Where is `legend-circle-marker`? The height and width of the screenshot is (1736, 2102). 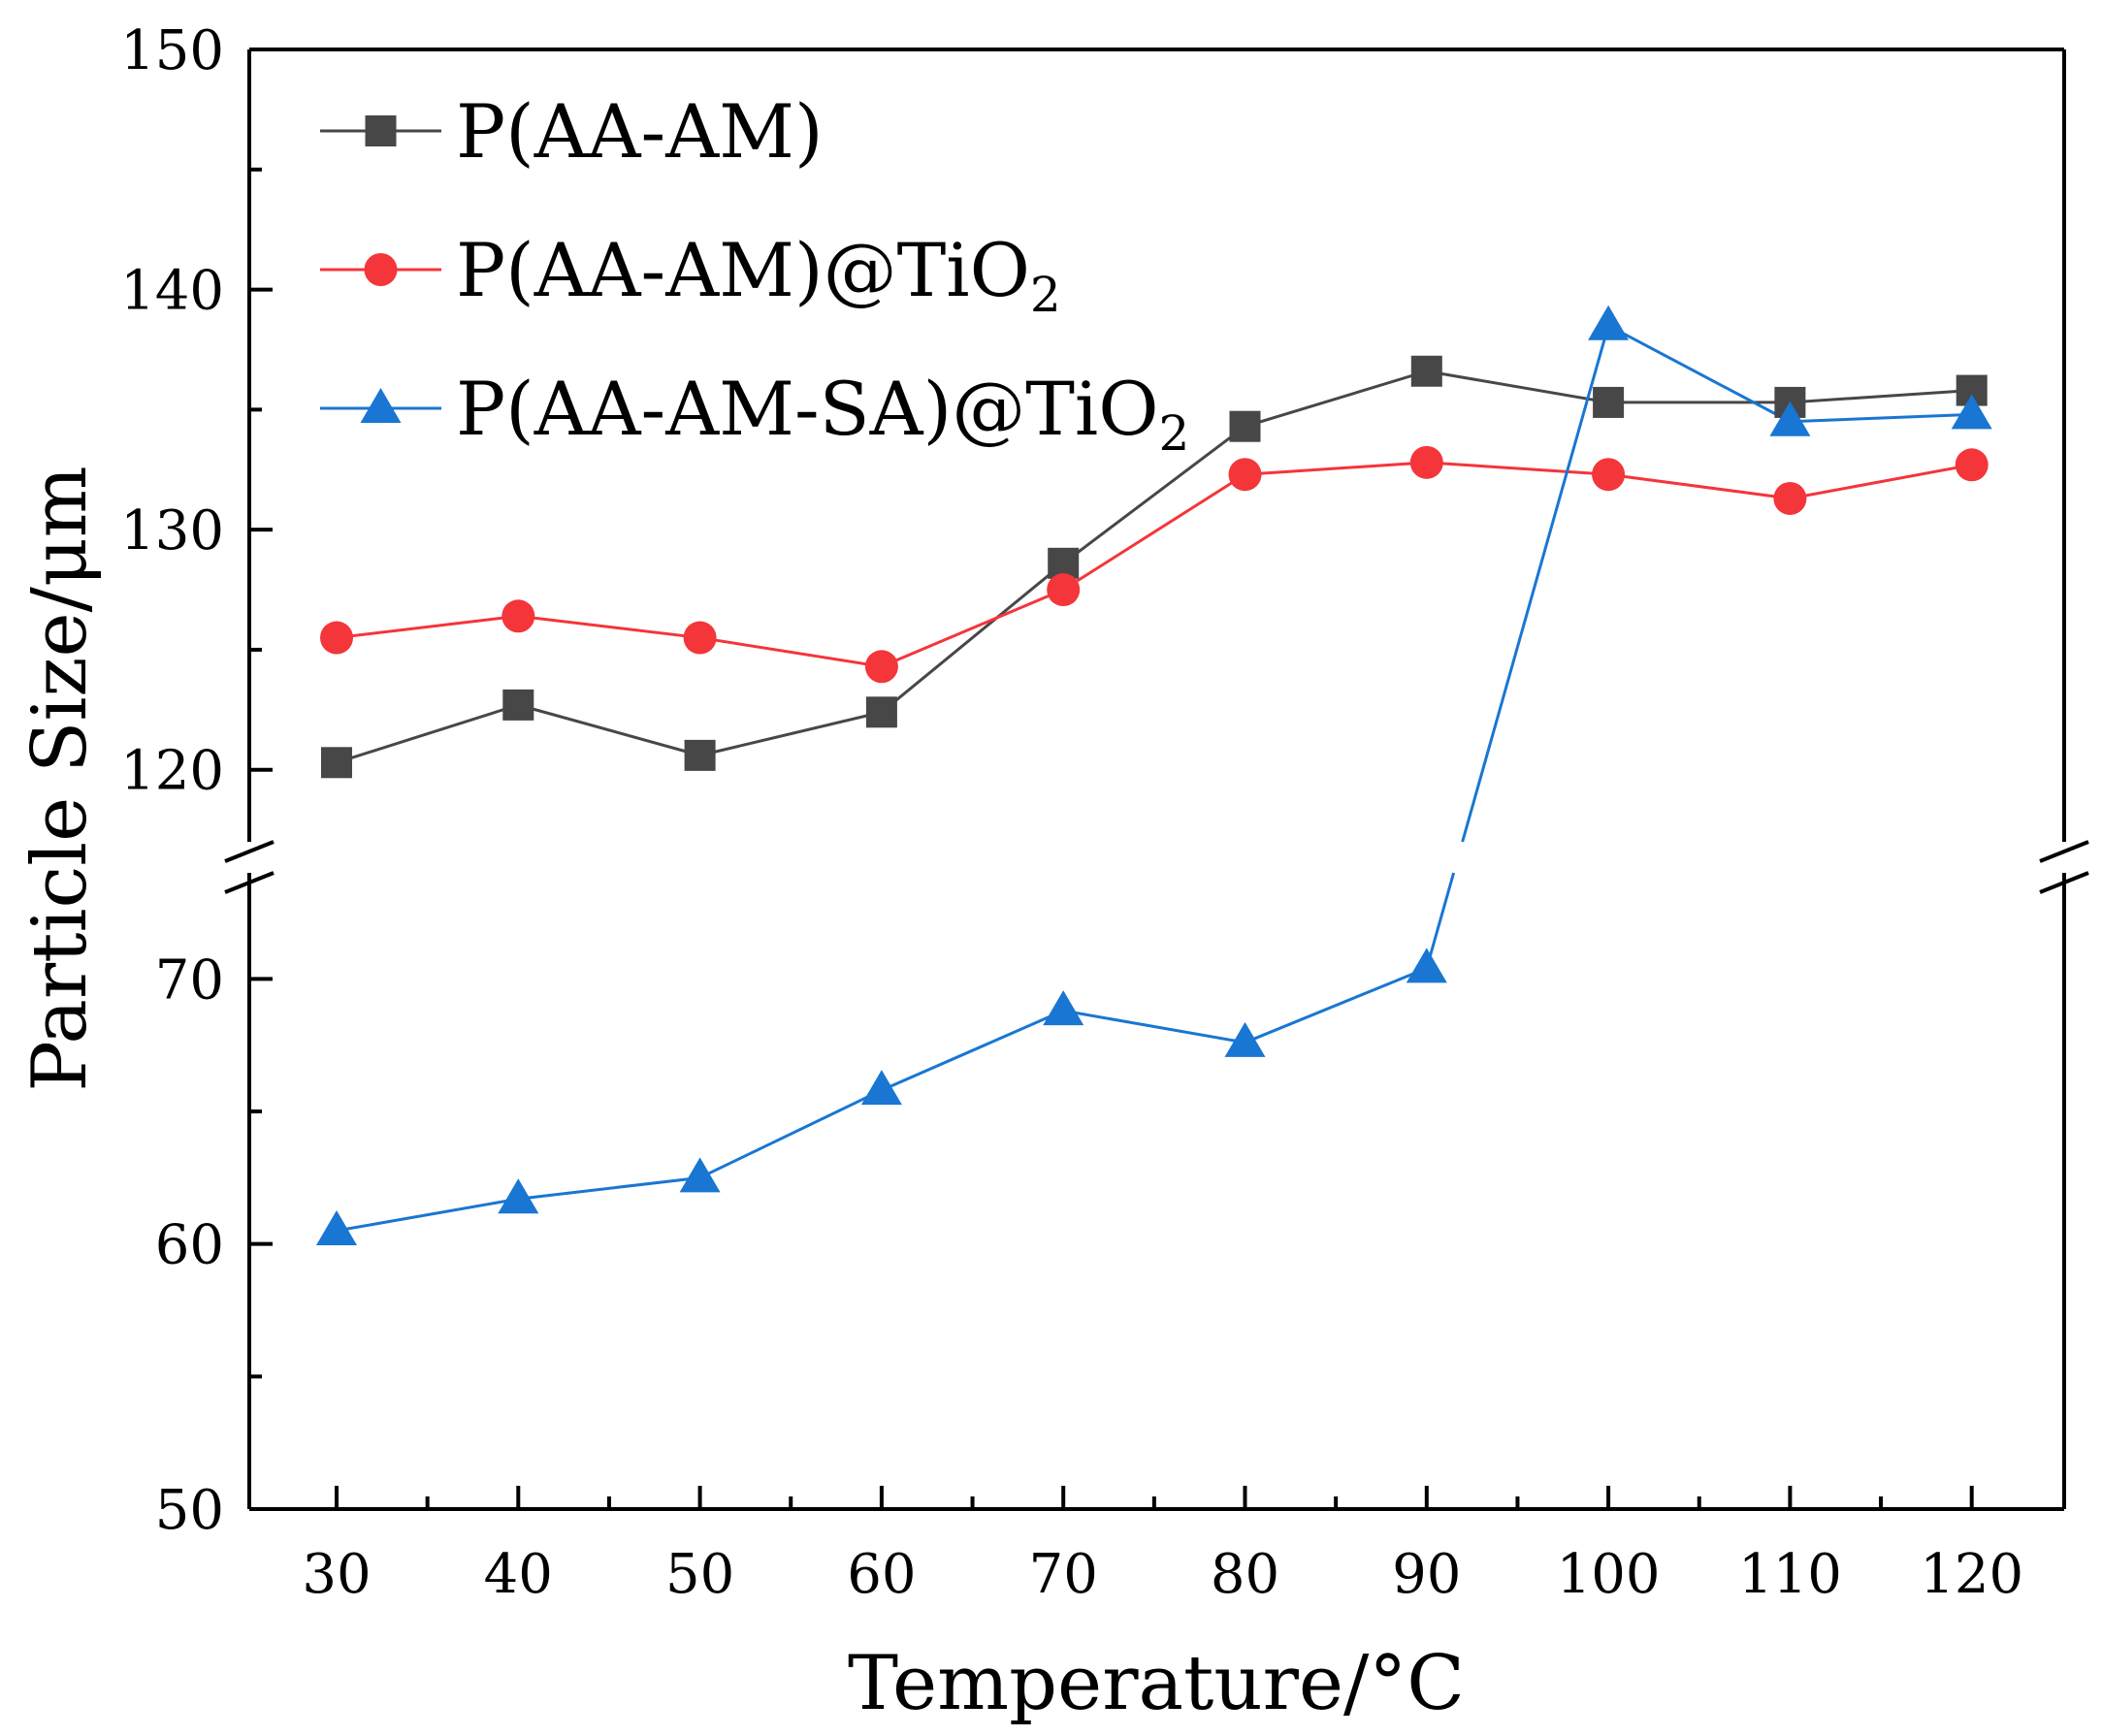
legend-circle-marker is located at coordinates (381, 269).